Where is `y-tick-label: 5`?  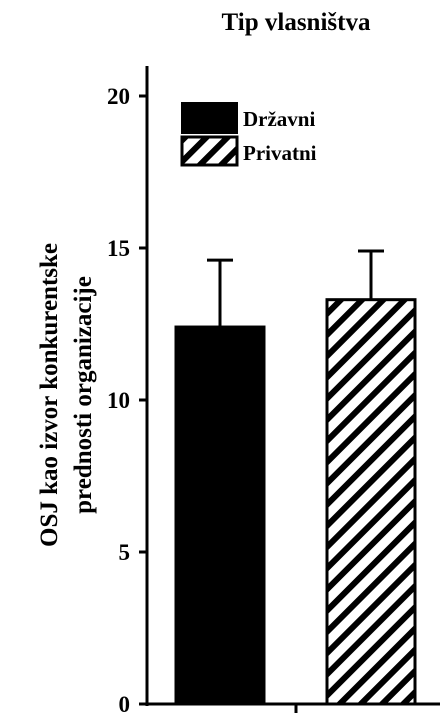
y-tick-label: 5 is located at coordinates (125, 552).